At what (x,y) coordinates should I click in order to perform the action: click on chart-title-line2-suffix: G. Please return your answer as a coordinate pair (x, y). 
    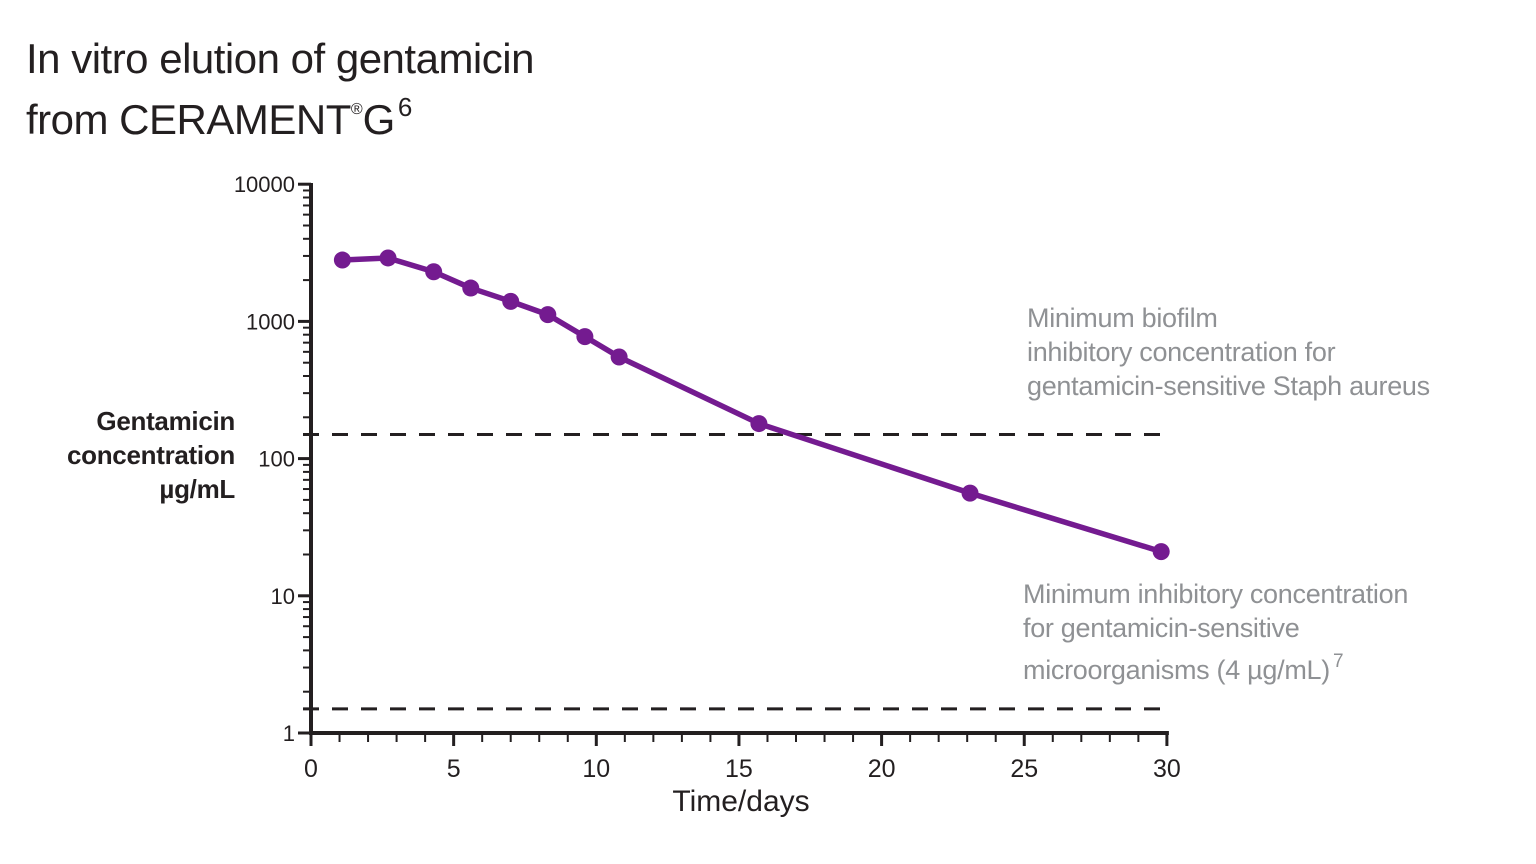
    Looking at the image, I should click on (379, 119).